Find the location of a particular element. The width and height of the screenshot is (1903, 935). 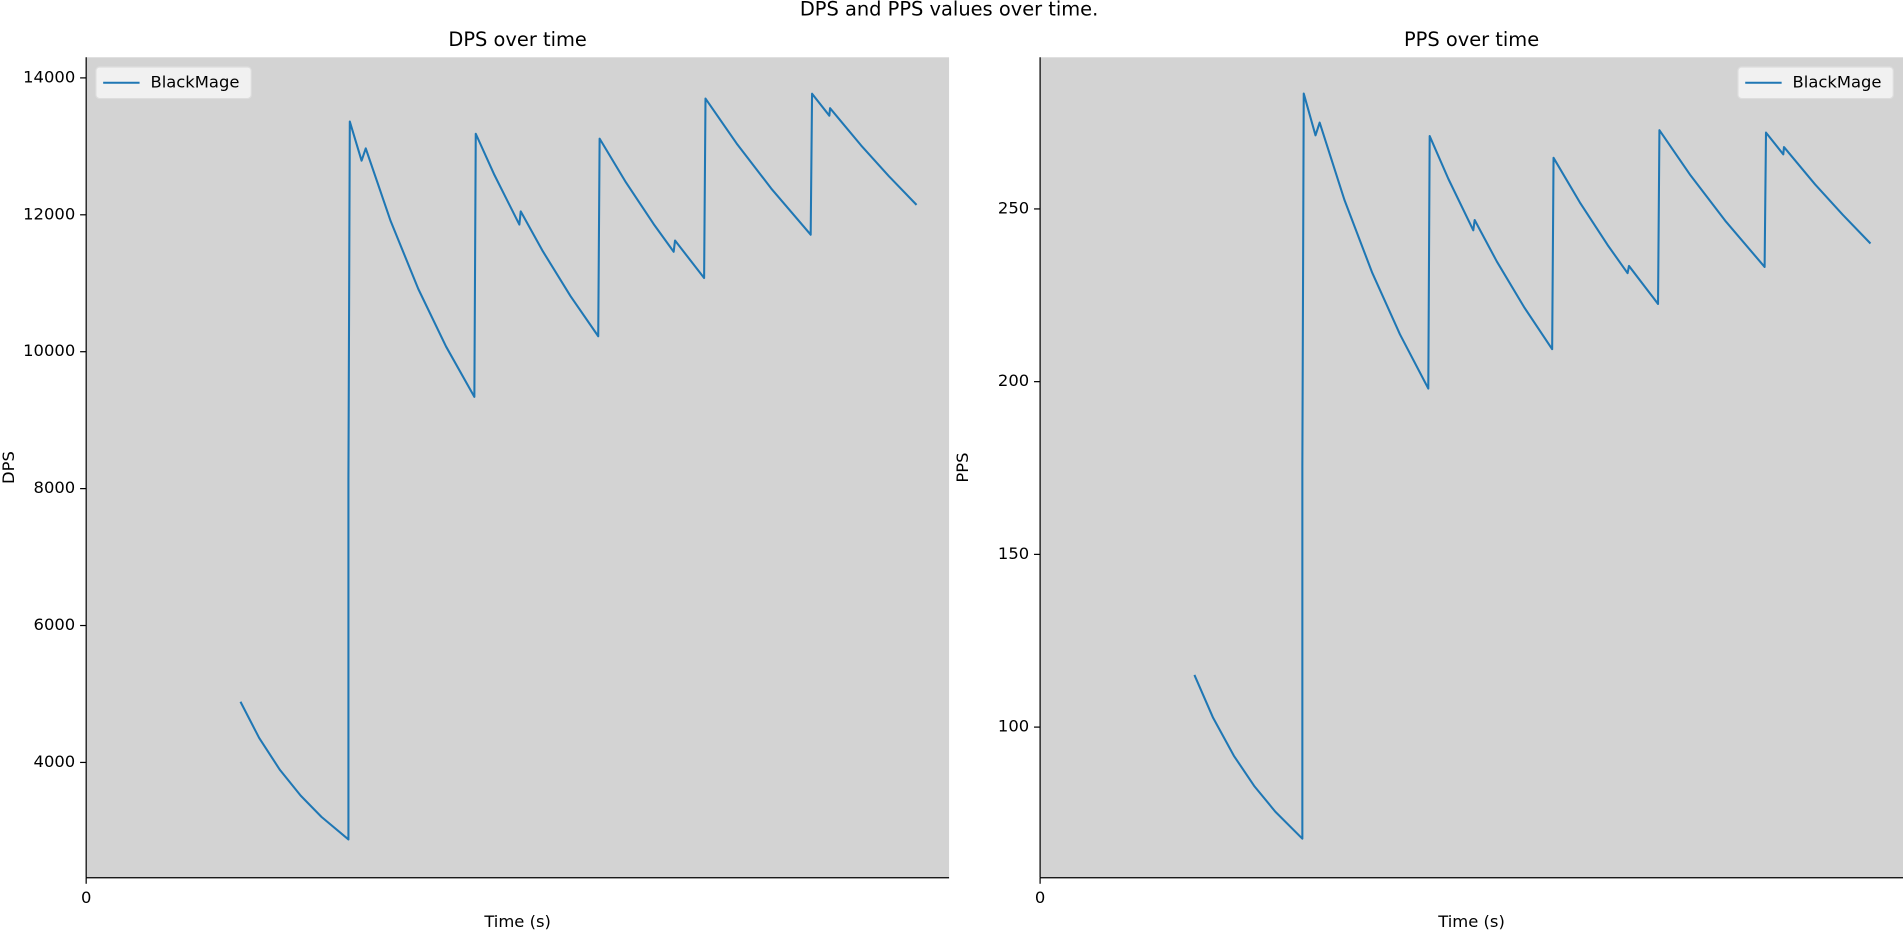

y-tick-label: 10000 is located at coordinates (49, 350).